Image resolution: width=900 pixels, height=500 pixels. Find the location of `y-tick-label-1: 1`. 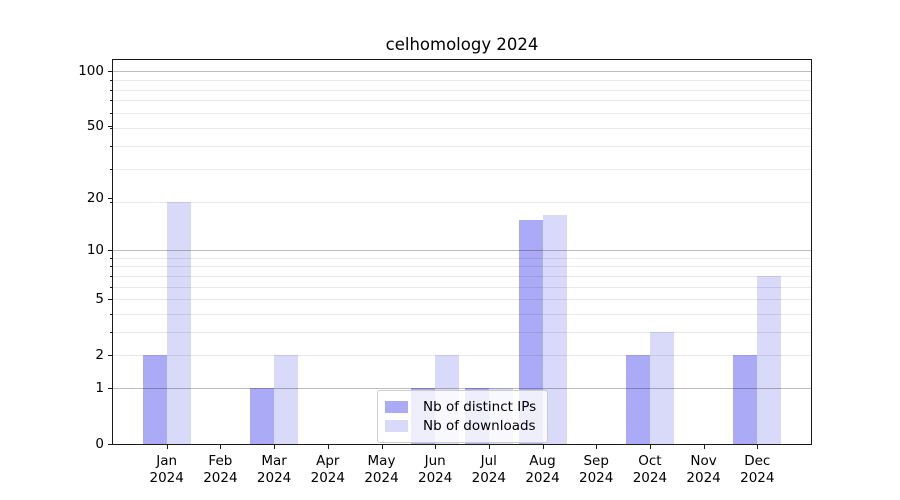

y-tick-label-1: 1 is located at coordinates (99, 387).